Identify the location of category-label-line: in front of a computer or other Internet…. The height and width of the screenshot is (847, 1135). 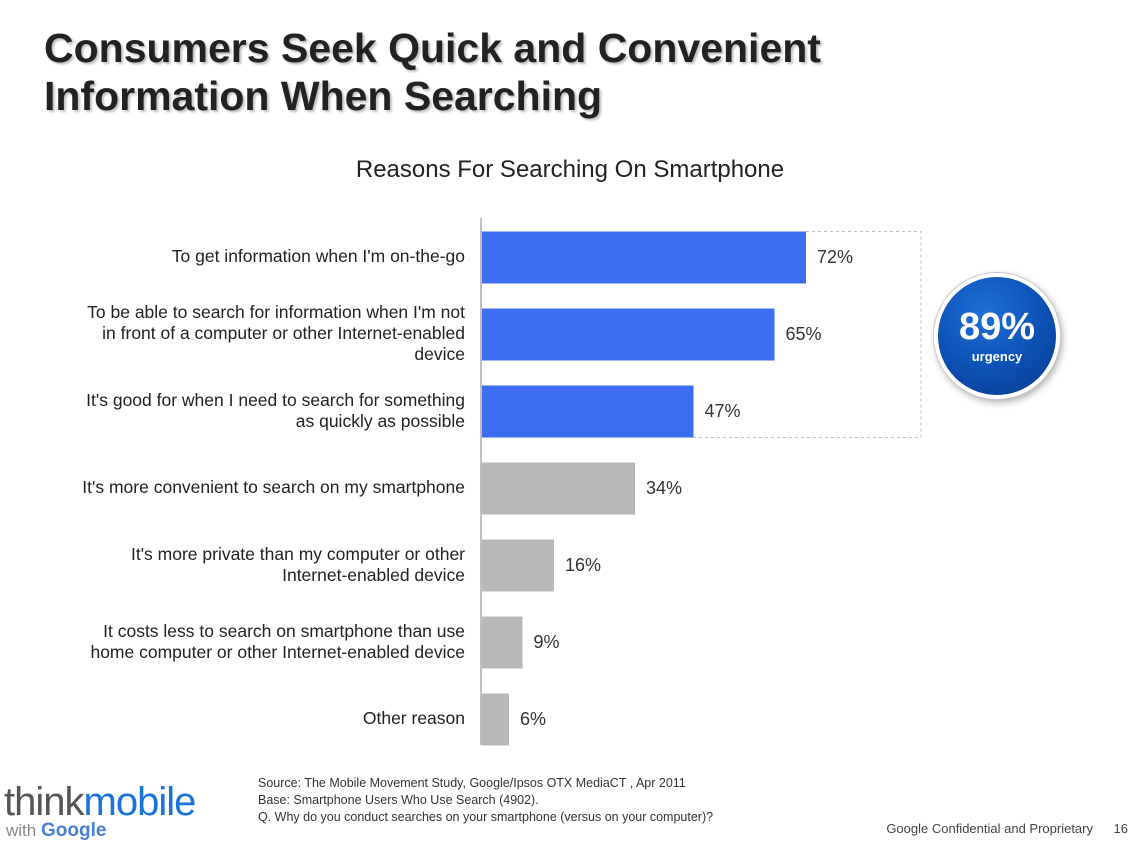
(283, 333).